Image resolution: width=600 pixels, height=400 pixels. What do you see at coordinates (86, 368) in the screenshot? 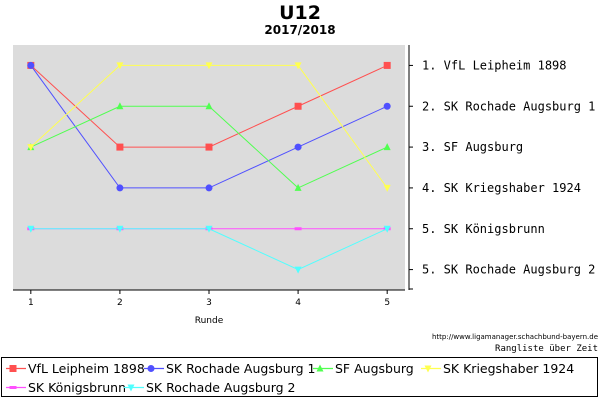
I see `legend-label: VfL Leipheim 1898` at bounding box center [86, 368].